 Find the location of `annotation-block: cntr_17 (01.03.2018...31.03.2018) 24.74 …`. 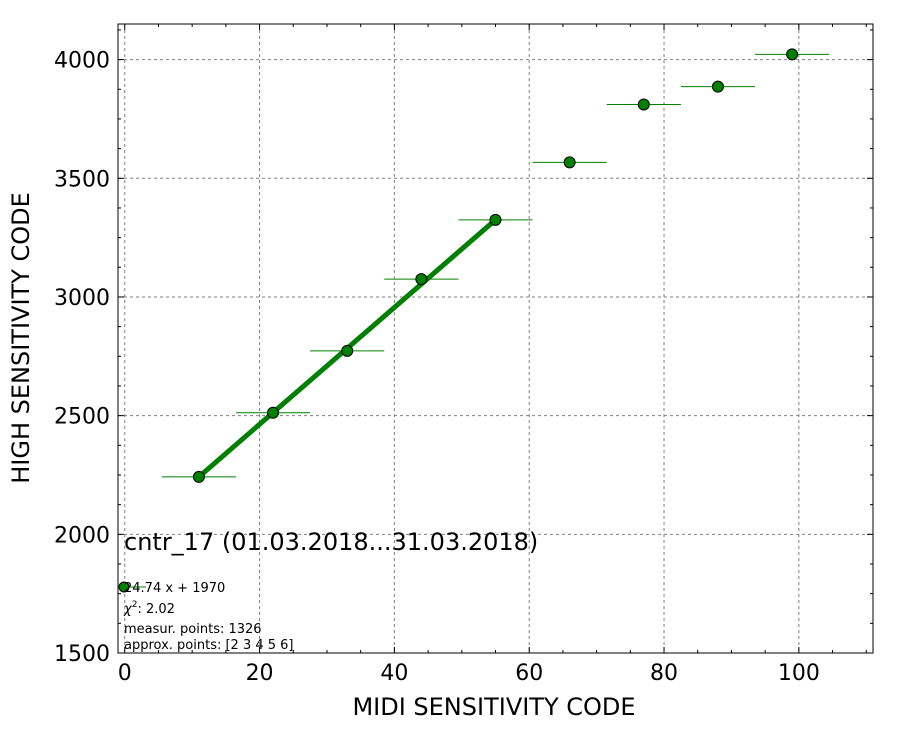

annotation-block: cntr_17 (01.03.2018...31.03.2018) 24.74 … is located at coordinates (328, 590).